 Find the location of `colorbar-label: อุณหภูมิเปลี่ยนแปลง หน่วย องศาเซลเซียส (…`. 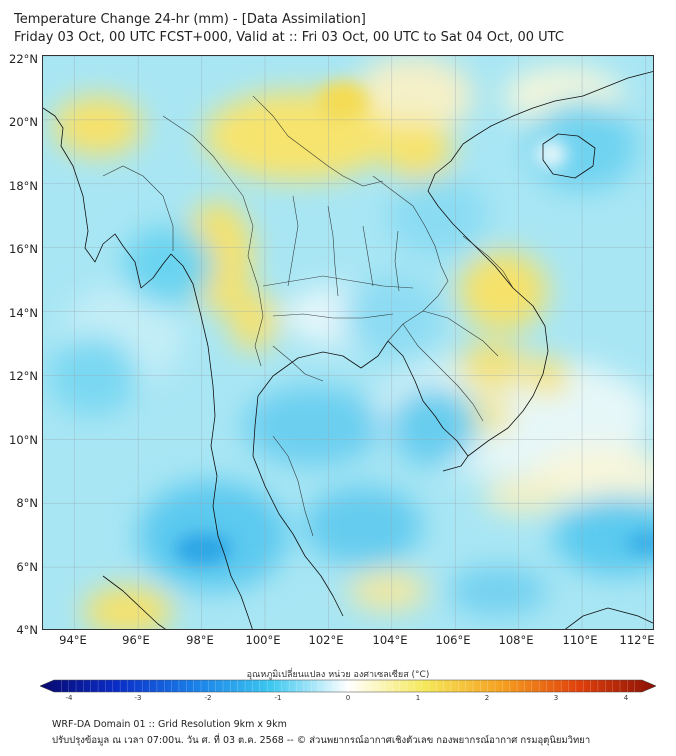

colorbar-label: อุณหภูมิเปลี่ยนแปลง หน่วย องศาเซลเซียส (… is located at coordinates (338, 675).